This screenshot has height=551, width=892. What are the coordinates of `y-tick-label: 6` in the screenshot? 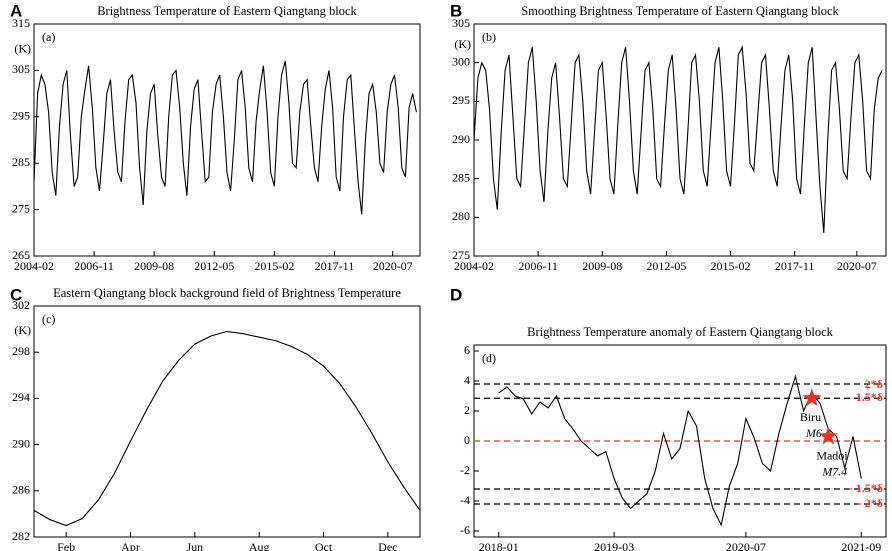 It's located at (467, 350).